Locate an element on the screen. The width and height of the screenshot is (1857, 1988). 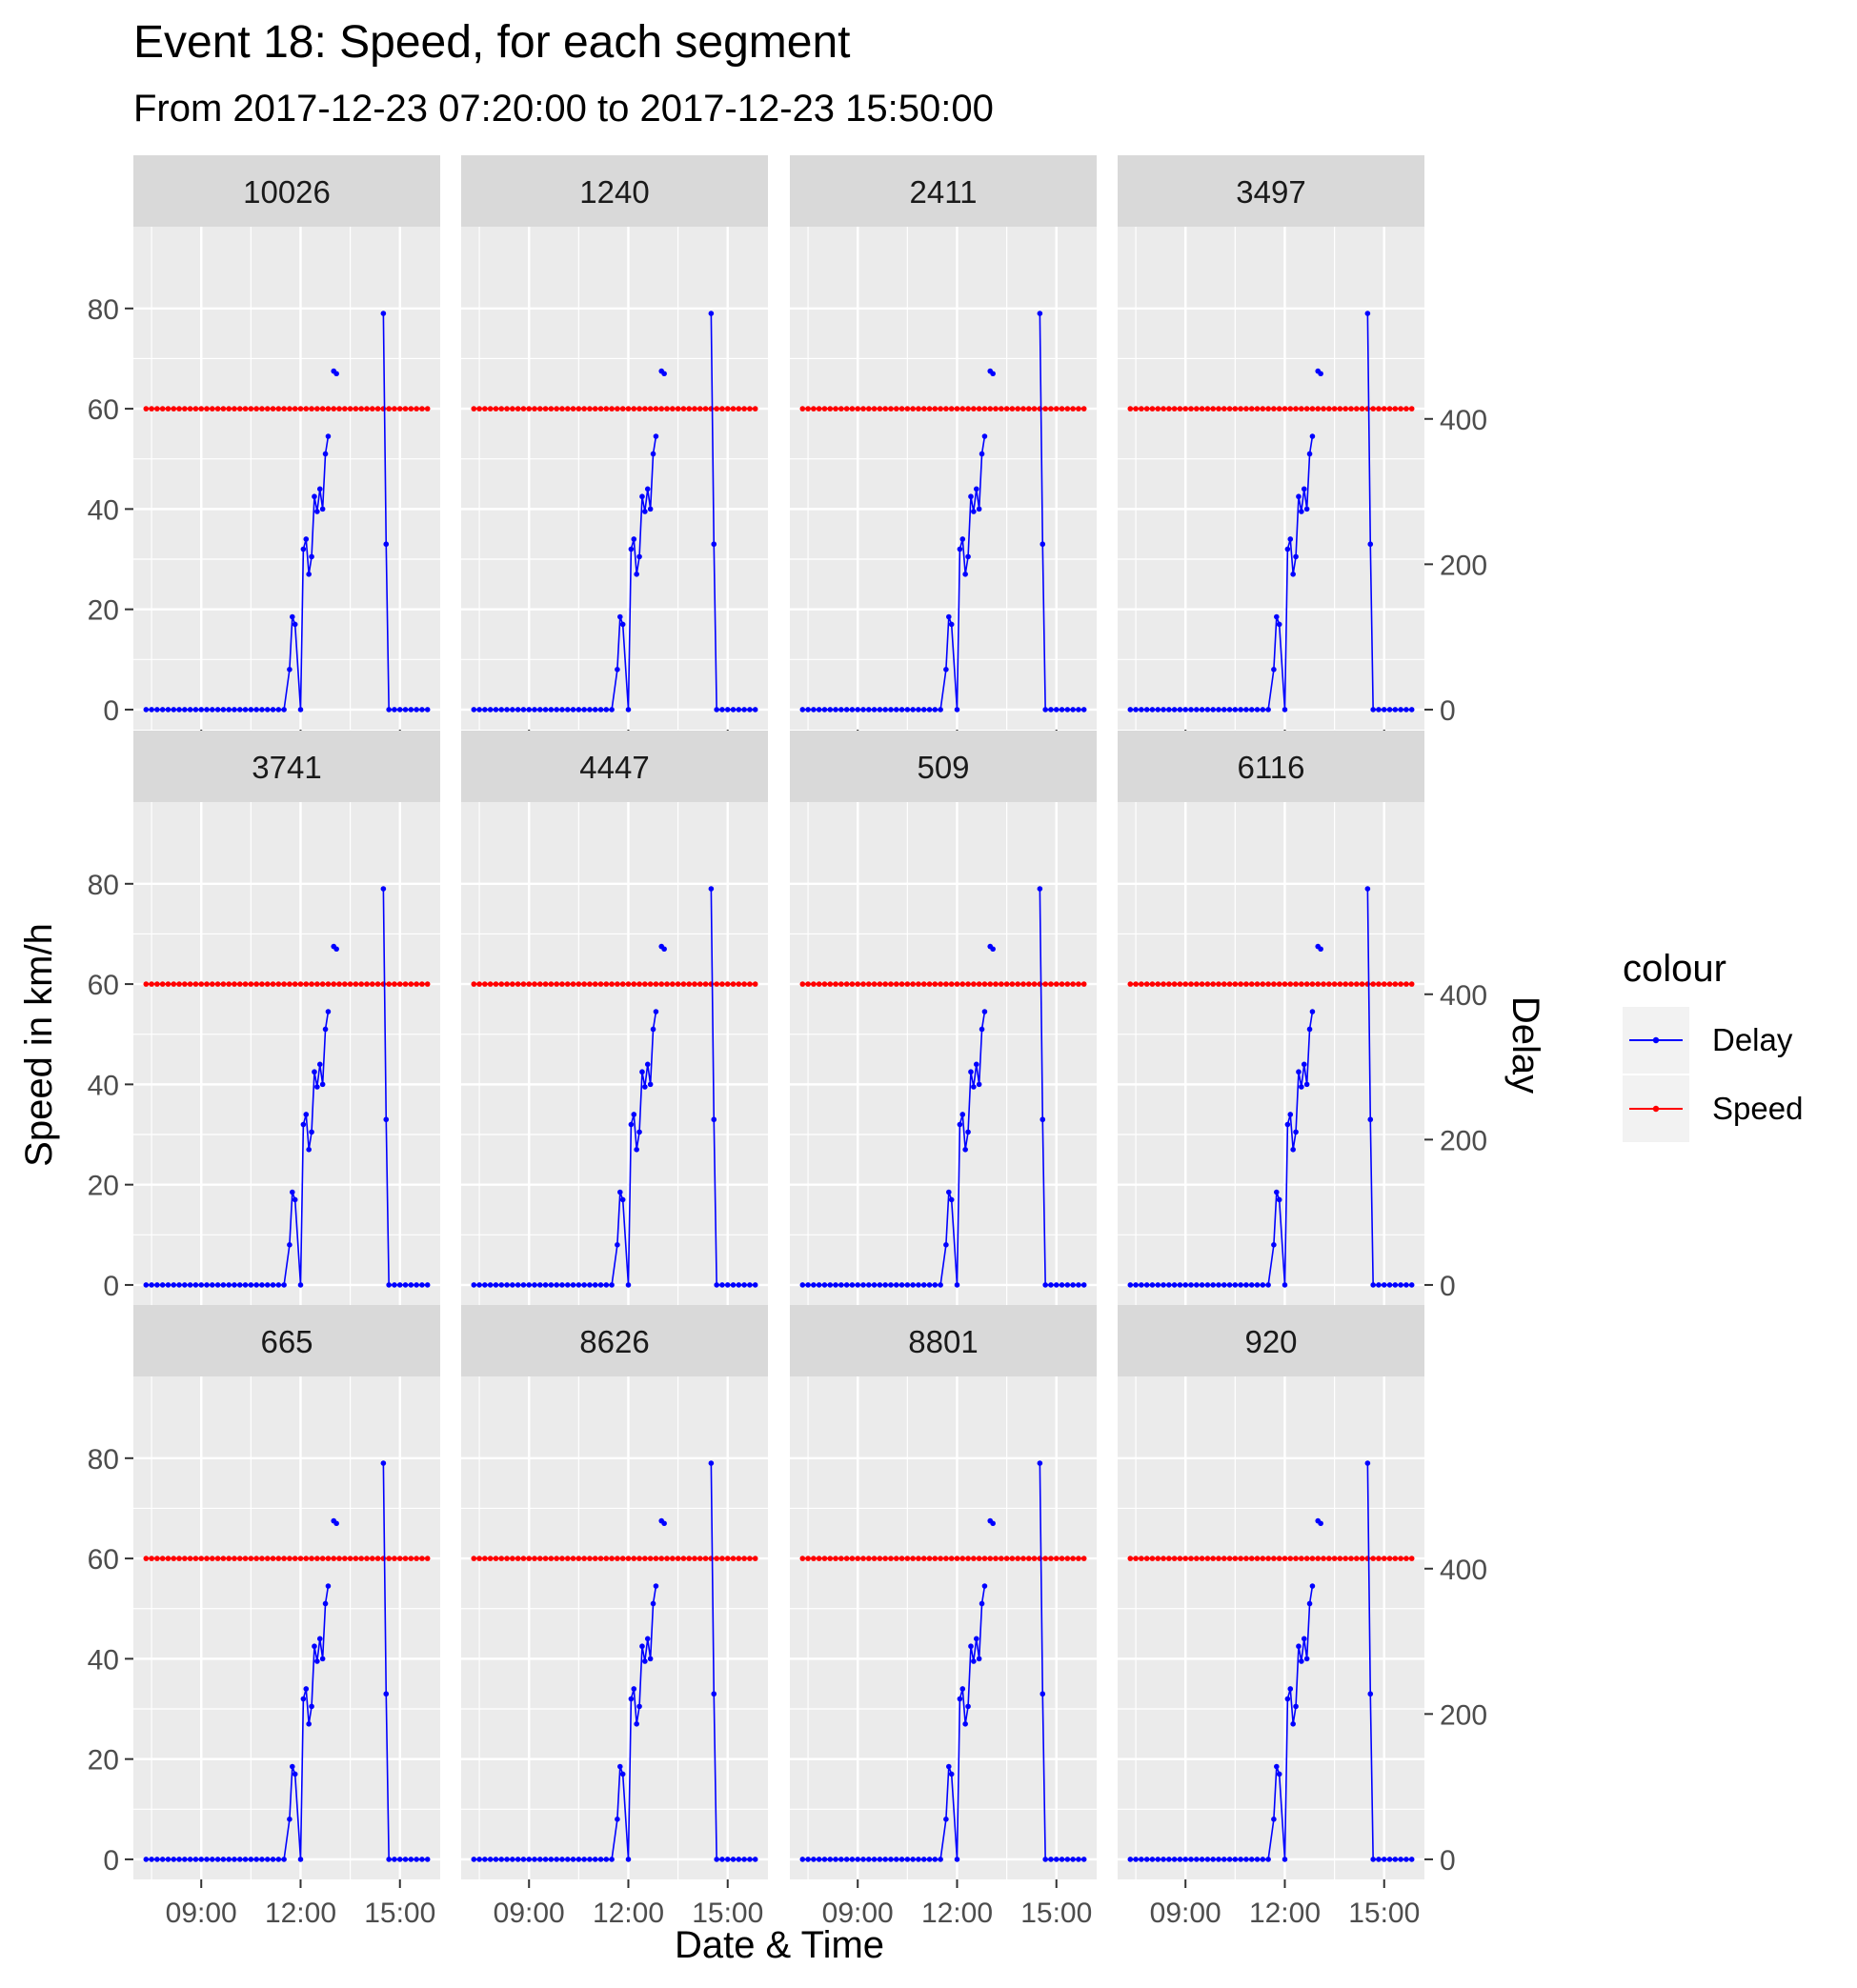
facet-strip is located at coordinates (1271, 191).